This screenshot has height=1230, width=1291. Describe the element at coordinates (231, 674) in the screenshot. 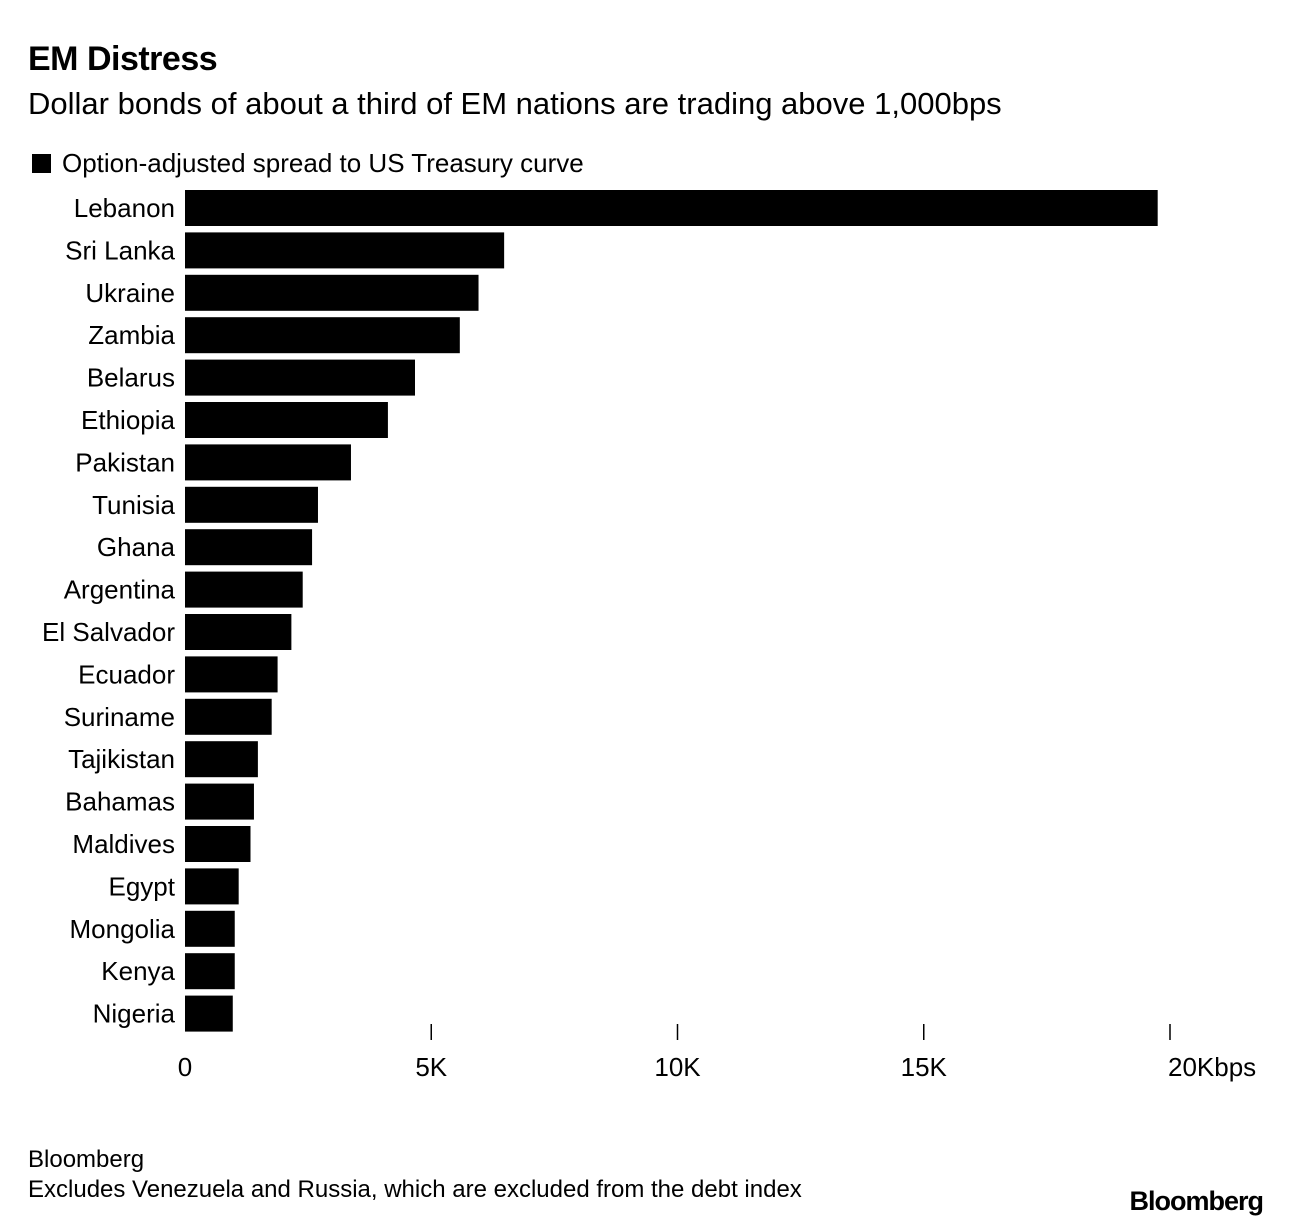

I see `bar-ecuador` at that location.